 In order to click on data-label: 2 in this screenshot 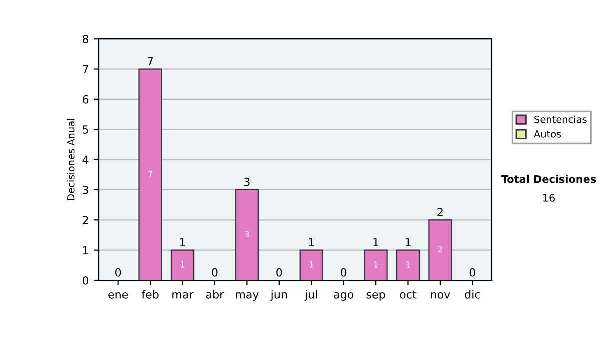, I will do `click(440, 249)`.